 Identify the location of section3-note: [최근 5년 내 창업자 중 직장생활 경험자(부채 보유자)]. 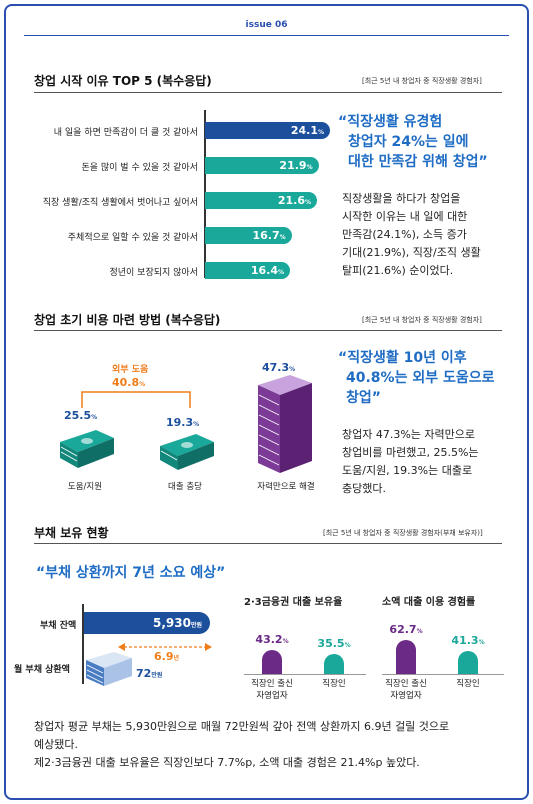
(403, 533).